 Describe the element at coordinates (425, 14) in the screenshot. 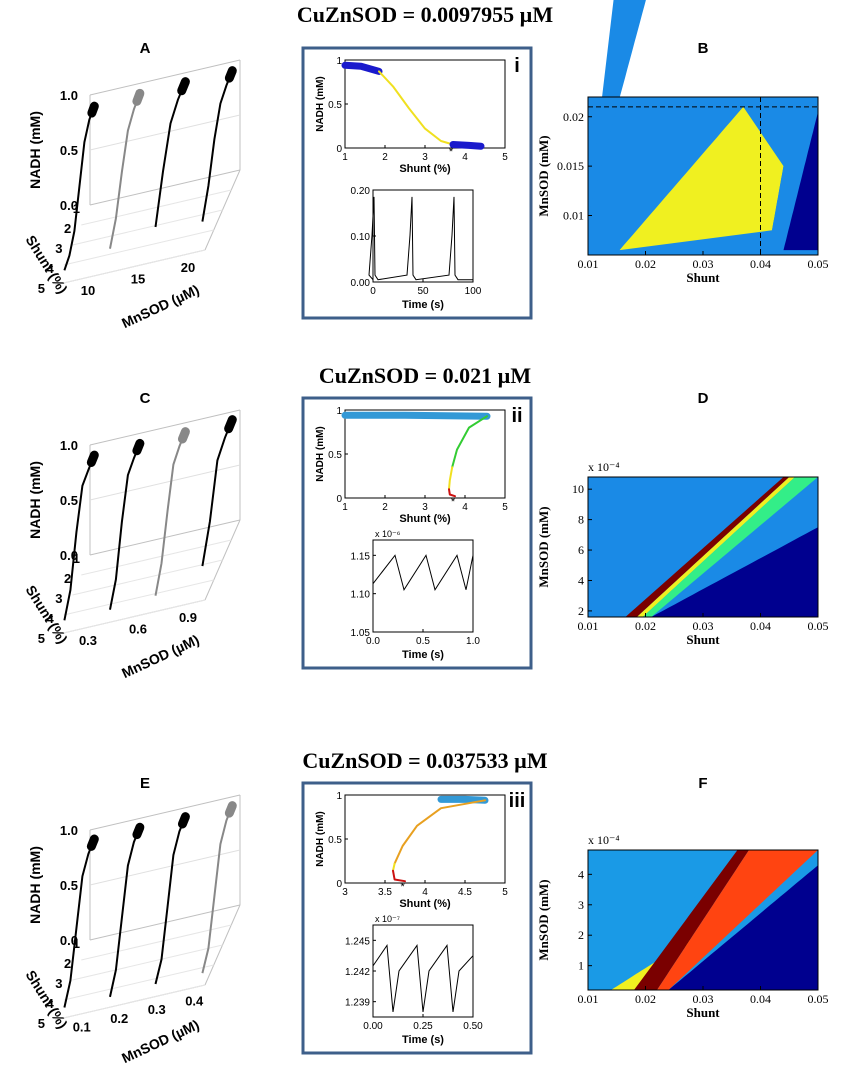

I see `row-title: CuZnSOD = 0.0097955 µM` at that location.